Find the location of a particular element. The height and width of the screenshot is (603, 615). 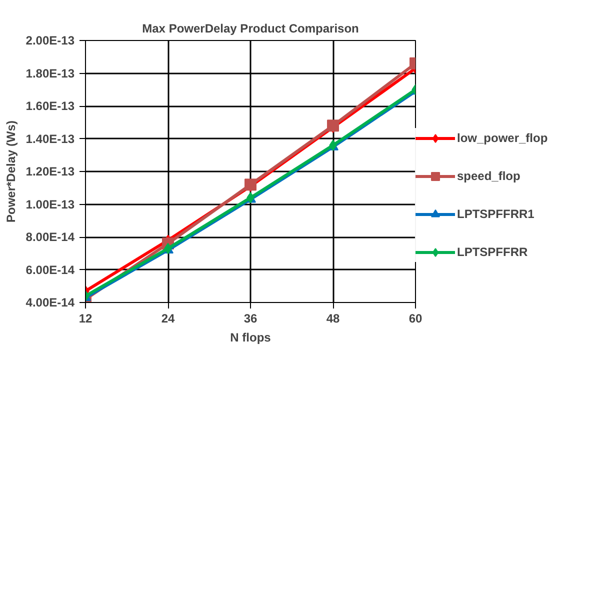

x-tick-label: 48 is located at coordinates (333, 319).